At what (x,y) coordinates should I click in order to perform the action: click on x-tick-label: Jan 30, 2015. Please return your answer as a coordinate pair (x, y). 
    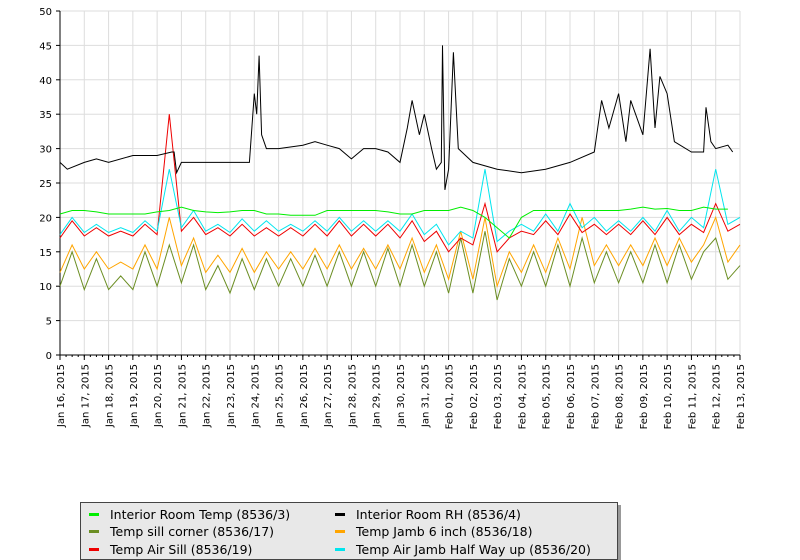
    Looking at the image, I should click on (401, 396).